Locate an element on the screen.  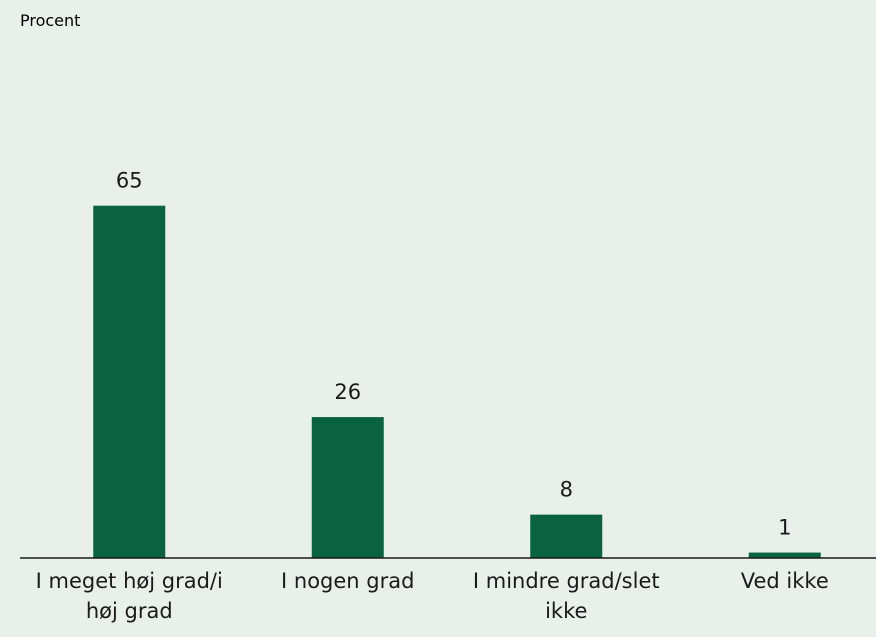
value-label: 65 is located at coordinates (129, 181).